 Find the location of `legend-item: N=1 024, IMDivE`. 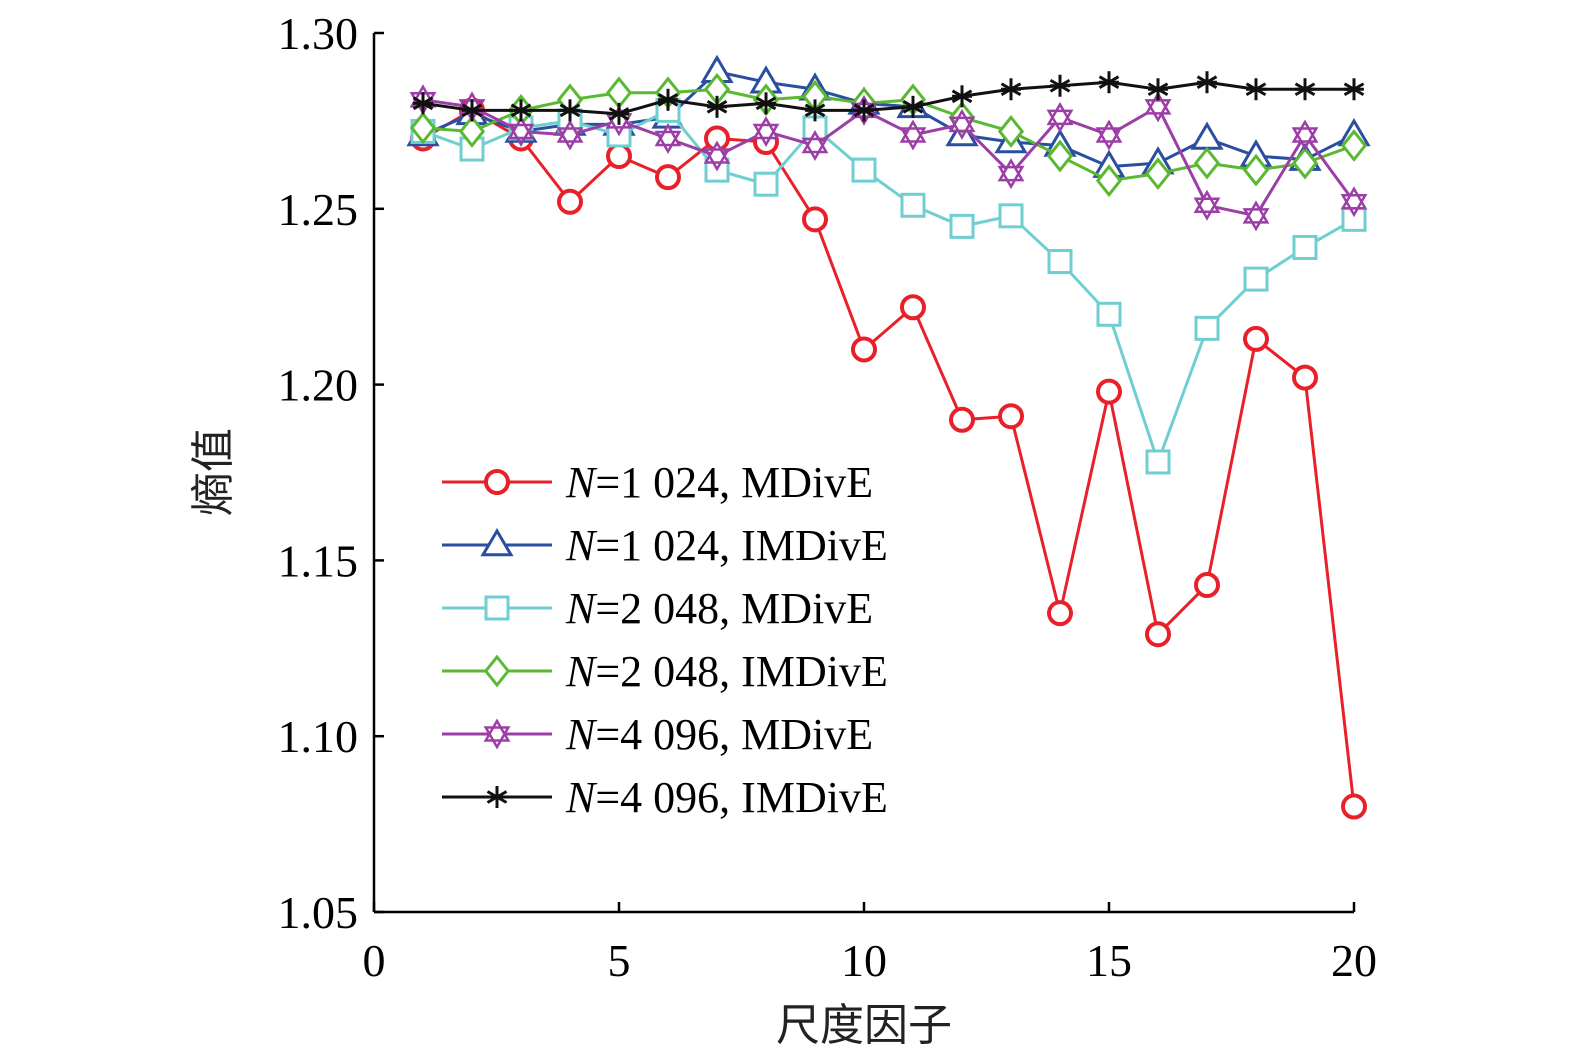

legend-item: N=1 024, IMDivE is located at coordinates (665, 545).